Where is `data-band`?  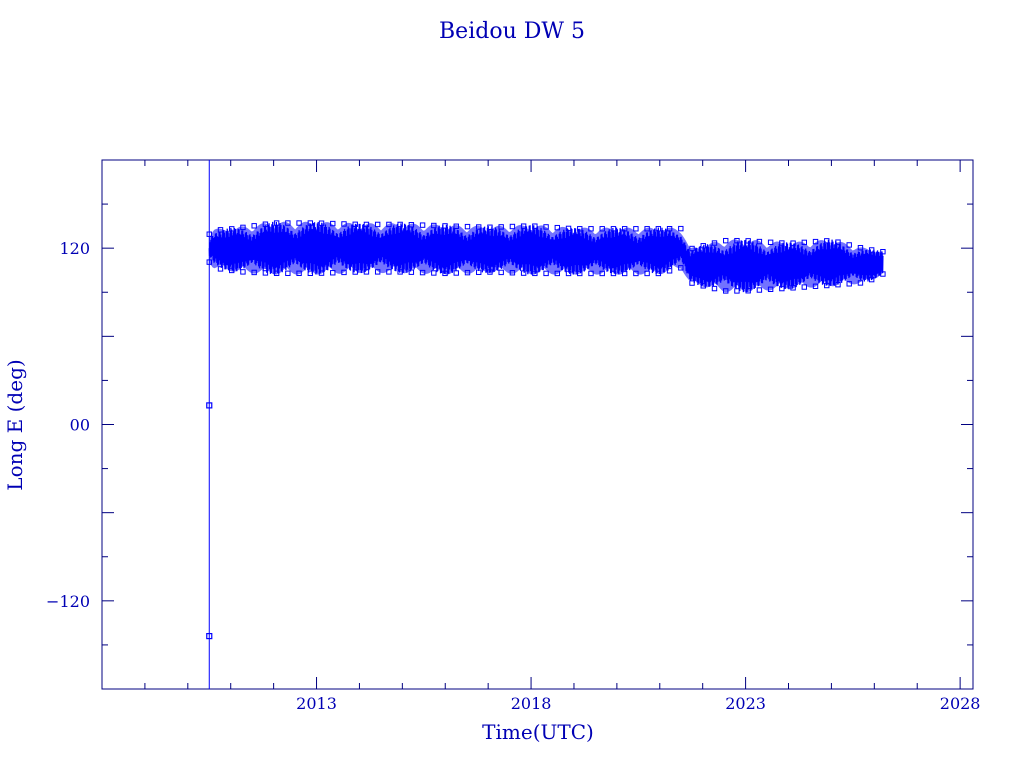
data-band is located at coordinates (546, 257).